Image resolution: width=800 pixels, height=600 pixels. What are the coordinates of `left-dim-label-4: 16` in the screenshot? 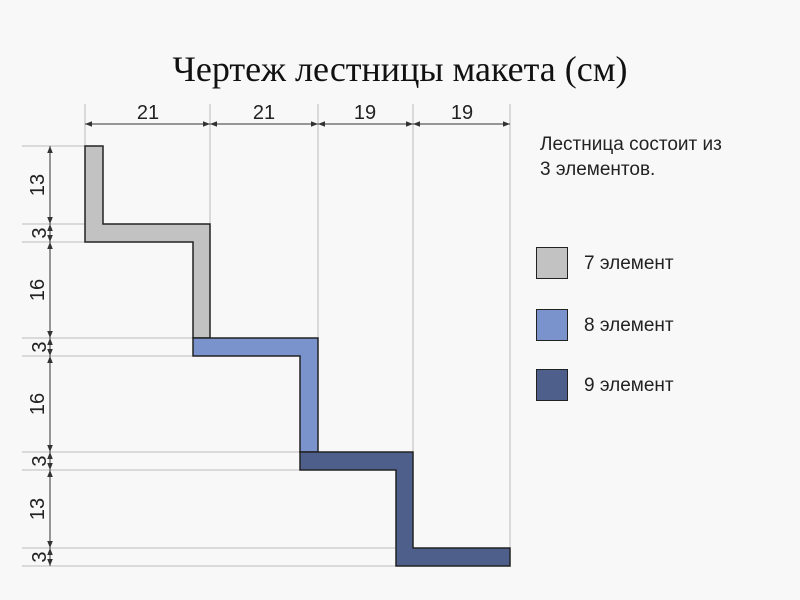 It's located at (38, 404).